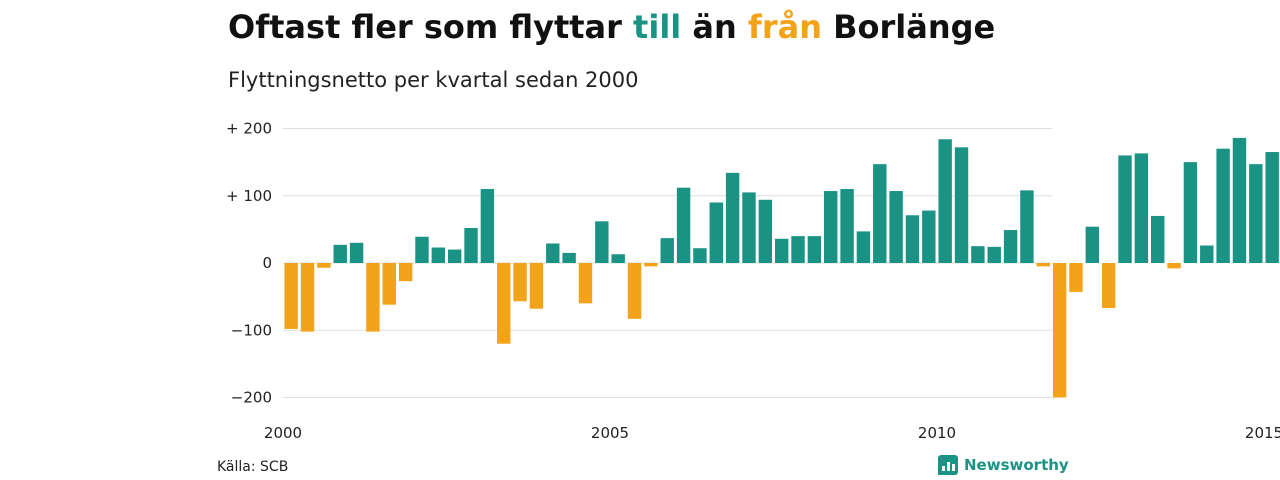 The image size is (1280, 480). What do you see at coordinates (433, 80) in the screenshot?
I see `chart-subtitle: Flyttningsnetto per kvartal sedan 2000` at bounding box center [433, 80].